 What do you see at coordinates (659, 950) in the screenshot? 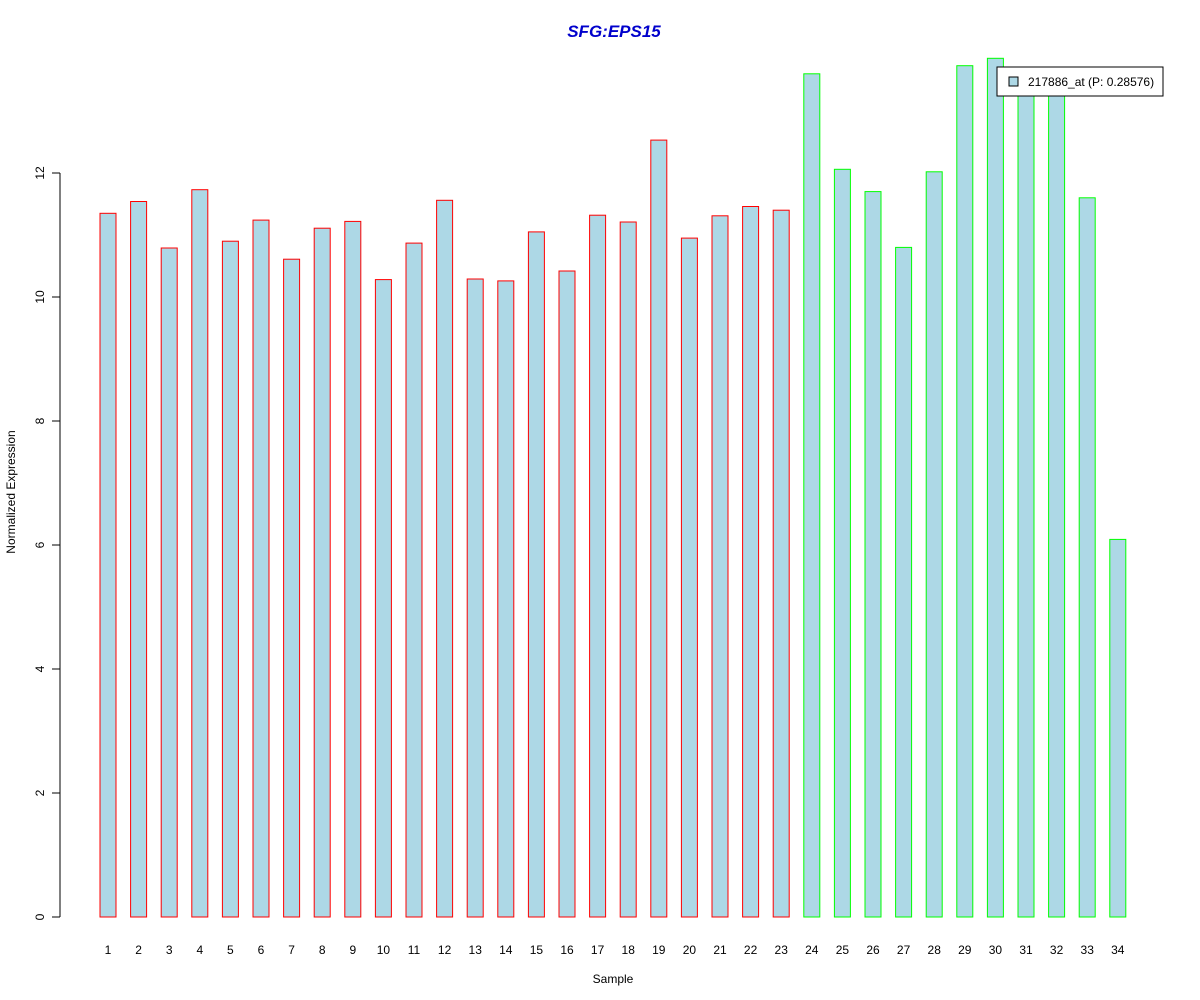
I see `x-tick-label: 19` at bounding box center [659, 950].